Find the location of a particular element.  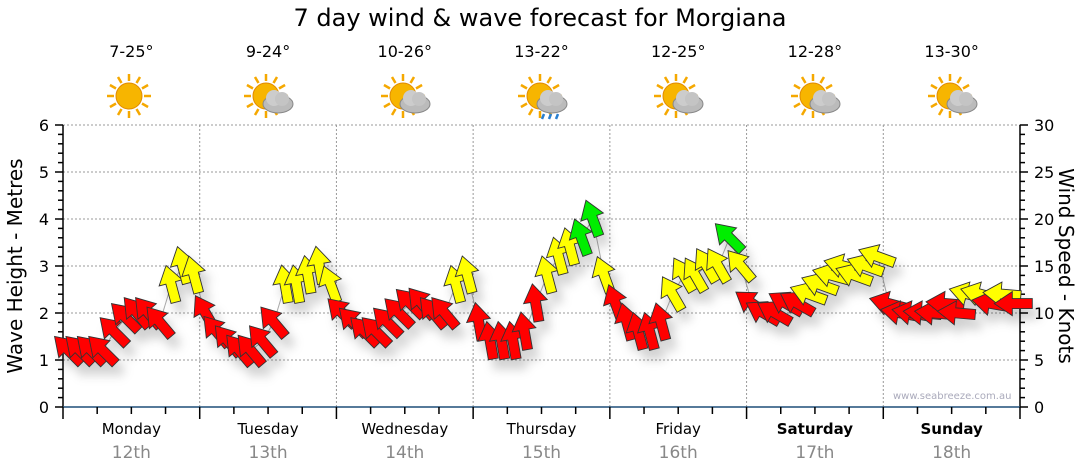

date-label: 13th is located at coordinates (268, 453).